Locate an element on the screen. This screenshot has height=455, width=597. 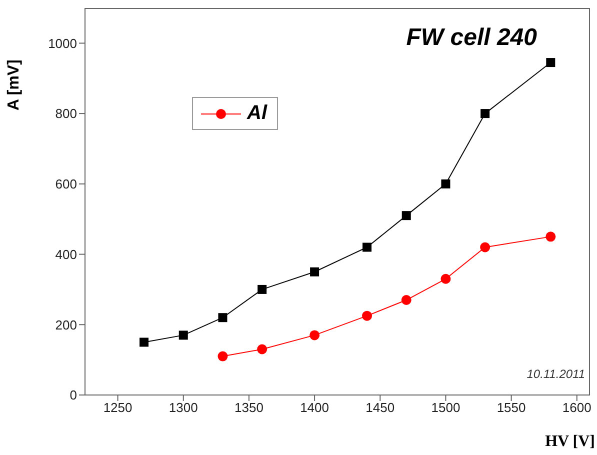
x-tick-label: 1250 is located at coordinates (117, 408).